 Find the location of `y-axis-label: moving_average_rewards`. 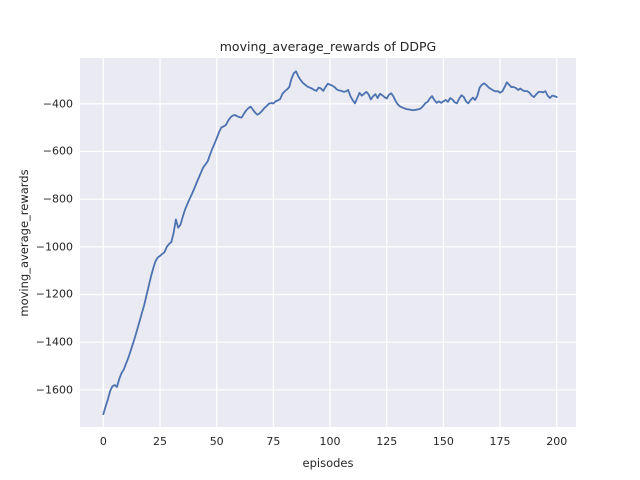

y-axis-label: moving_average_rewards is located at coordinates (24, 243).